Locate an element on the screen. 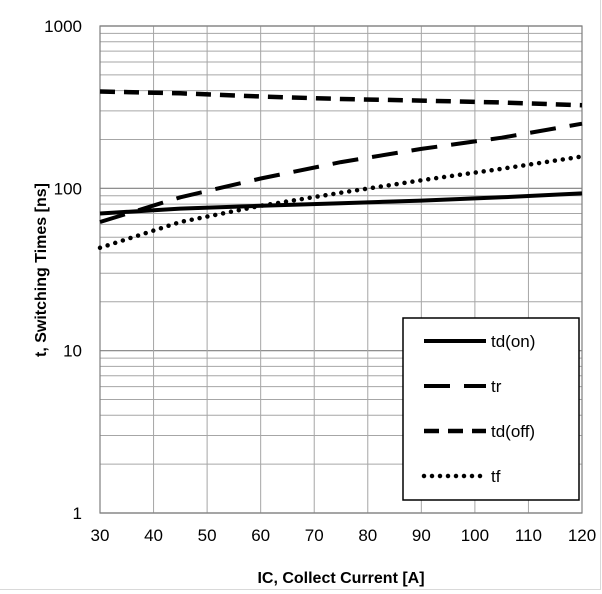 The height and width of the screenshot is (594, 602). y-tick-label: 100 is located at coordinates (68, 188).